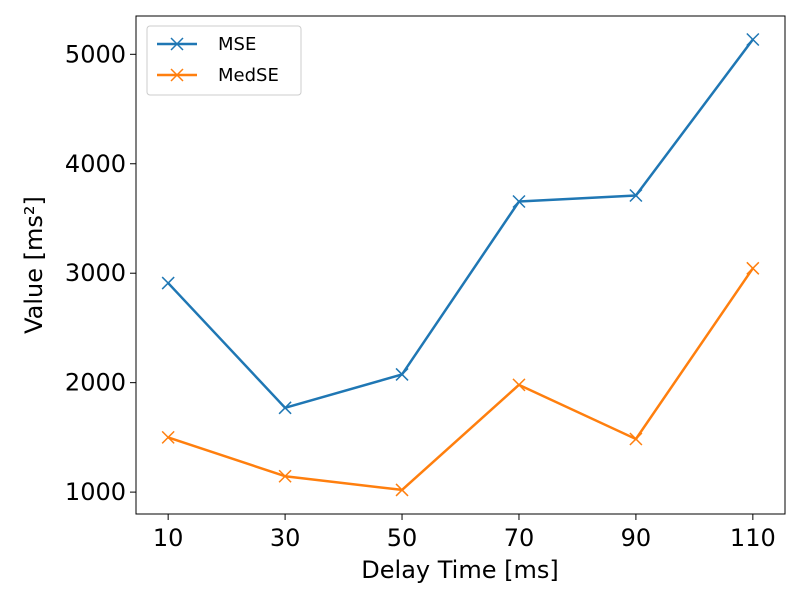 The width and height of the screenshot is (800, 600). What do you see at coordinates (95, 383) in the screenshot?
I see `y-tick-label: 2000` at bounding box center [95, 383].